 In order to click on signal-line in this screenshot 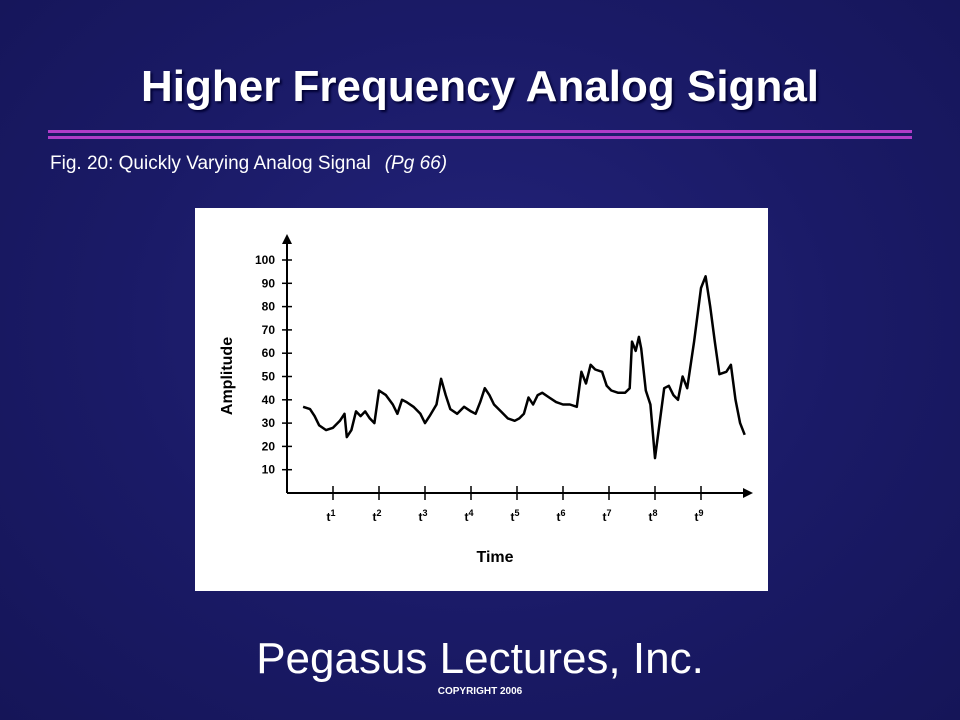, I will do `click(524, 367)`.